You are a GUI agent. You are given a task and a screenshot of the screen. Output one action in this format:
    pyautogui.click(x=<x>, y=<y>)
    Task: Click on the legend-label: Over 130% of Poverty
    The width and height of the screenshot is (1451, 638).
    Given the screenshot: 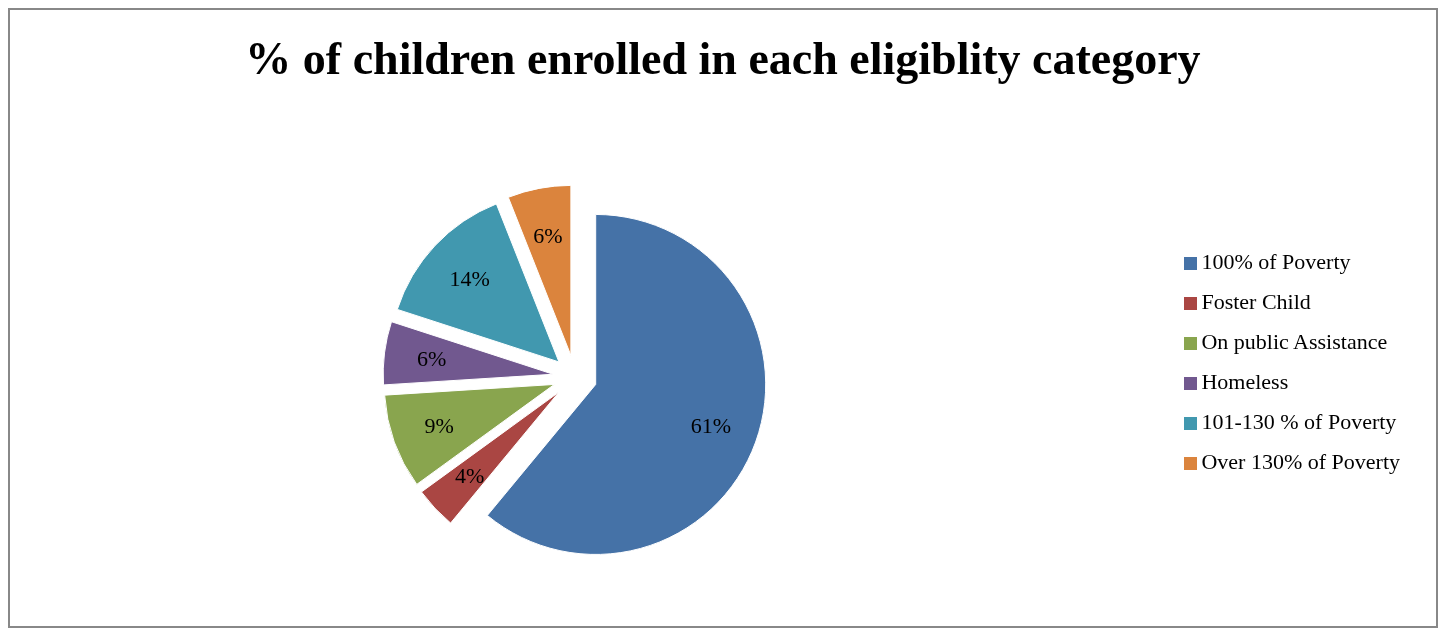 What is the action you would take?
    pyautogui.click(x=1300, y=461)
    